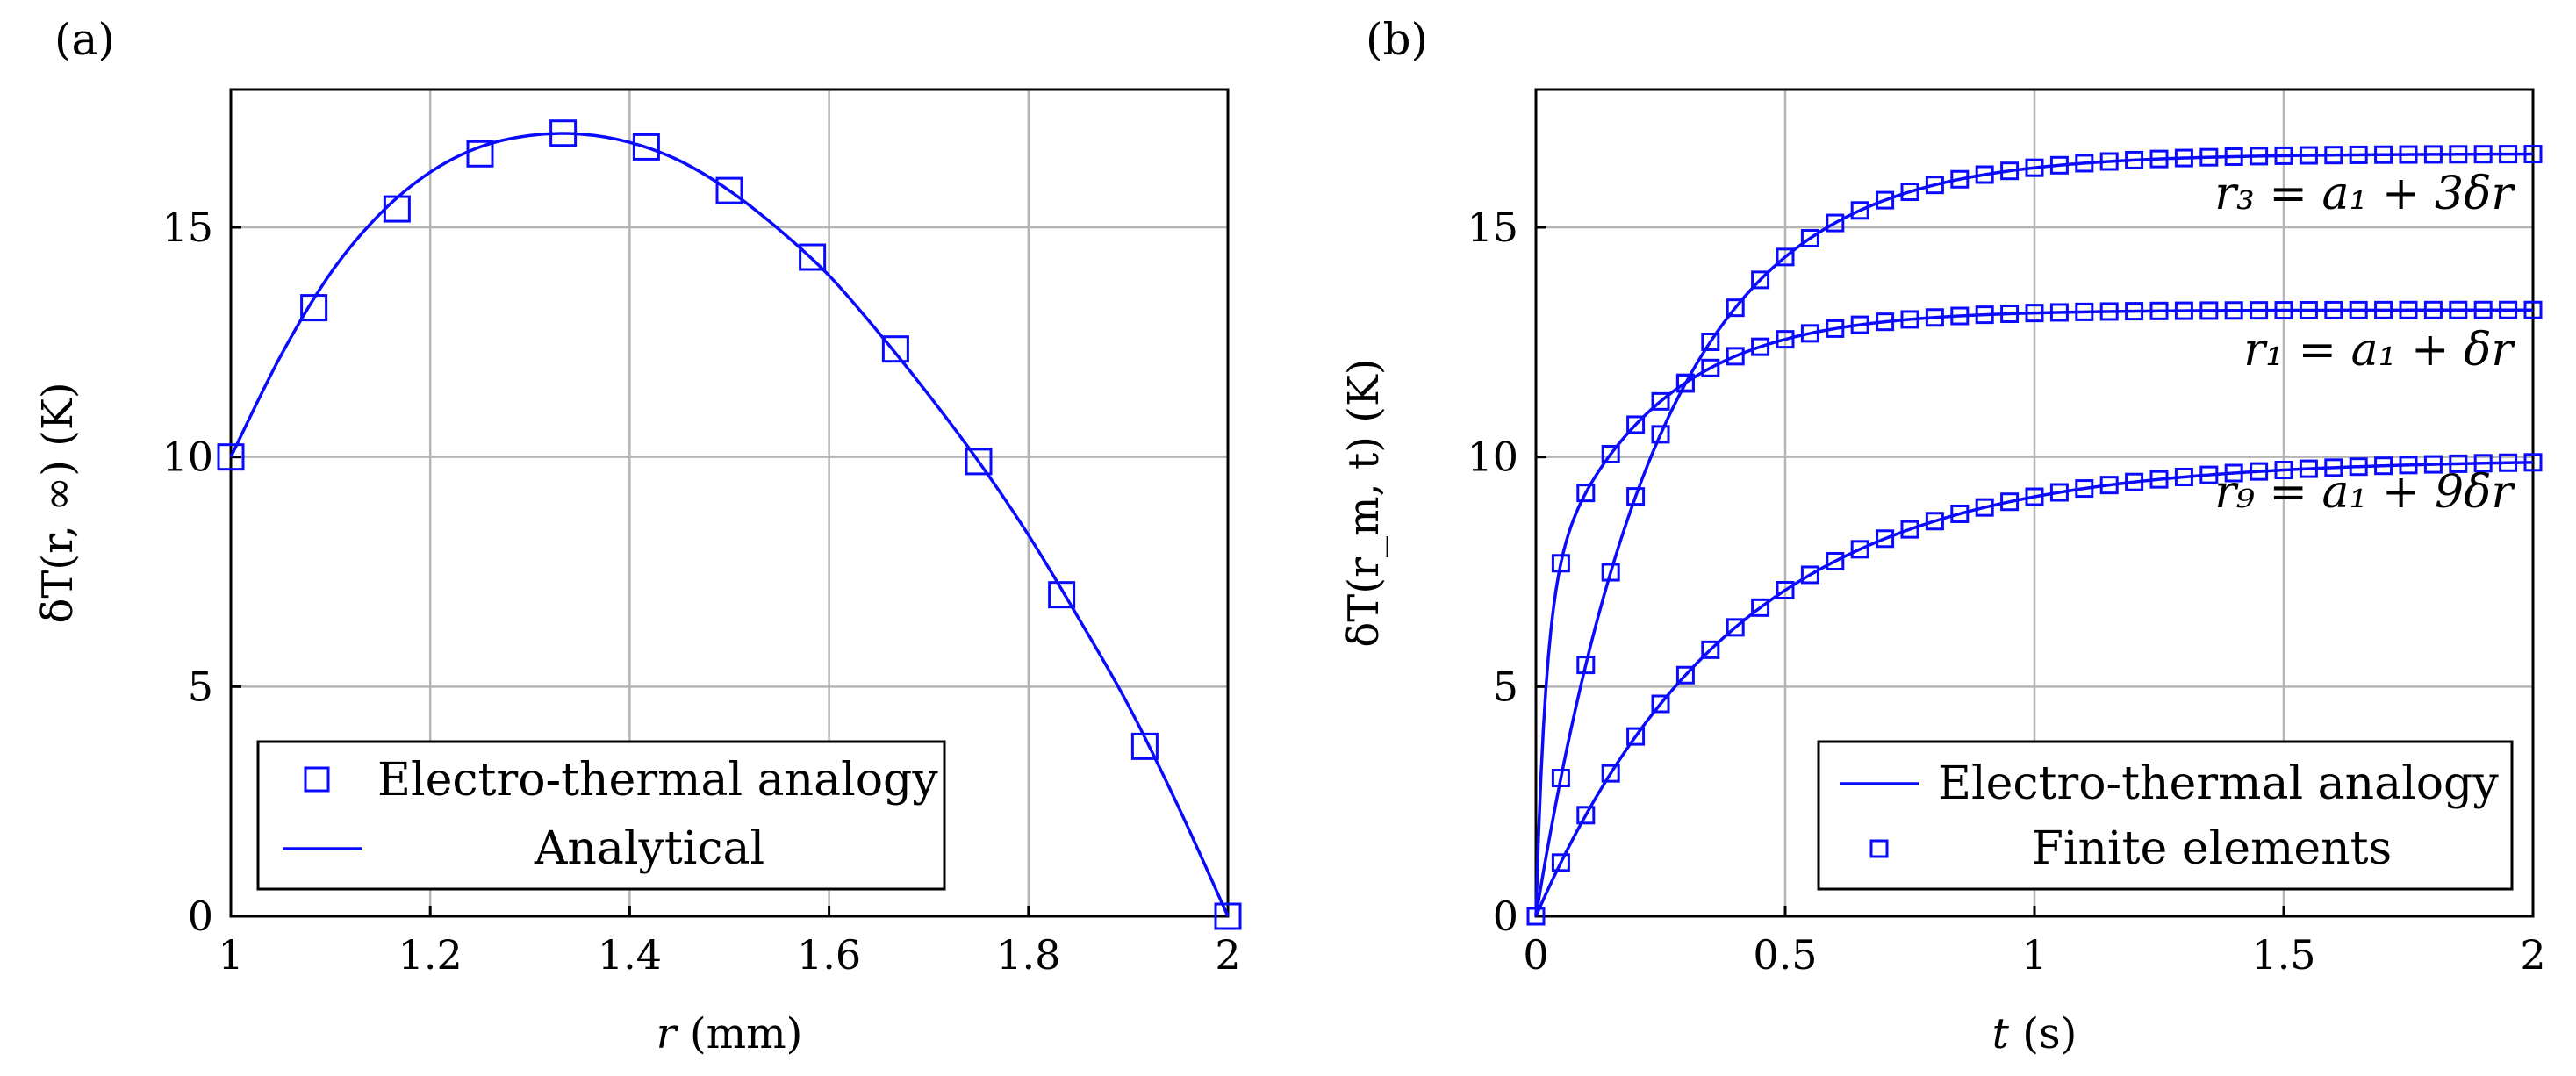 The image size is (2576, 1076). What do you see at coordinates (2364, 344) in the screenshot?
I see `curve-labels-b: r₃ = a₁ + 3δr r₁ = a₁ + δr r₉ = a₁ + 9δr` at bounding box center [2364, 344].